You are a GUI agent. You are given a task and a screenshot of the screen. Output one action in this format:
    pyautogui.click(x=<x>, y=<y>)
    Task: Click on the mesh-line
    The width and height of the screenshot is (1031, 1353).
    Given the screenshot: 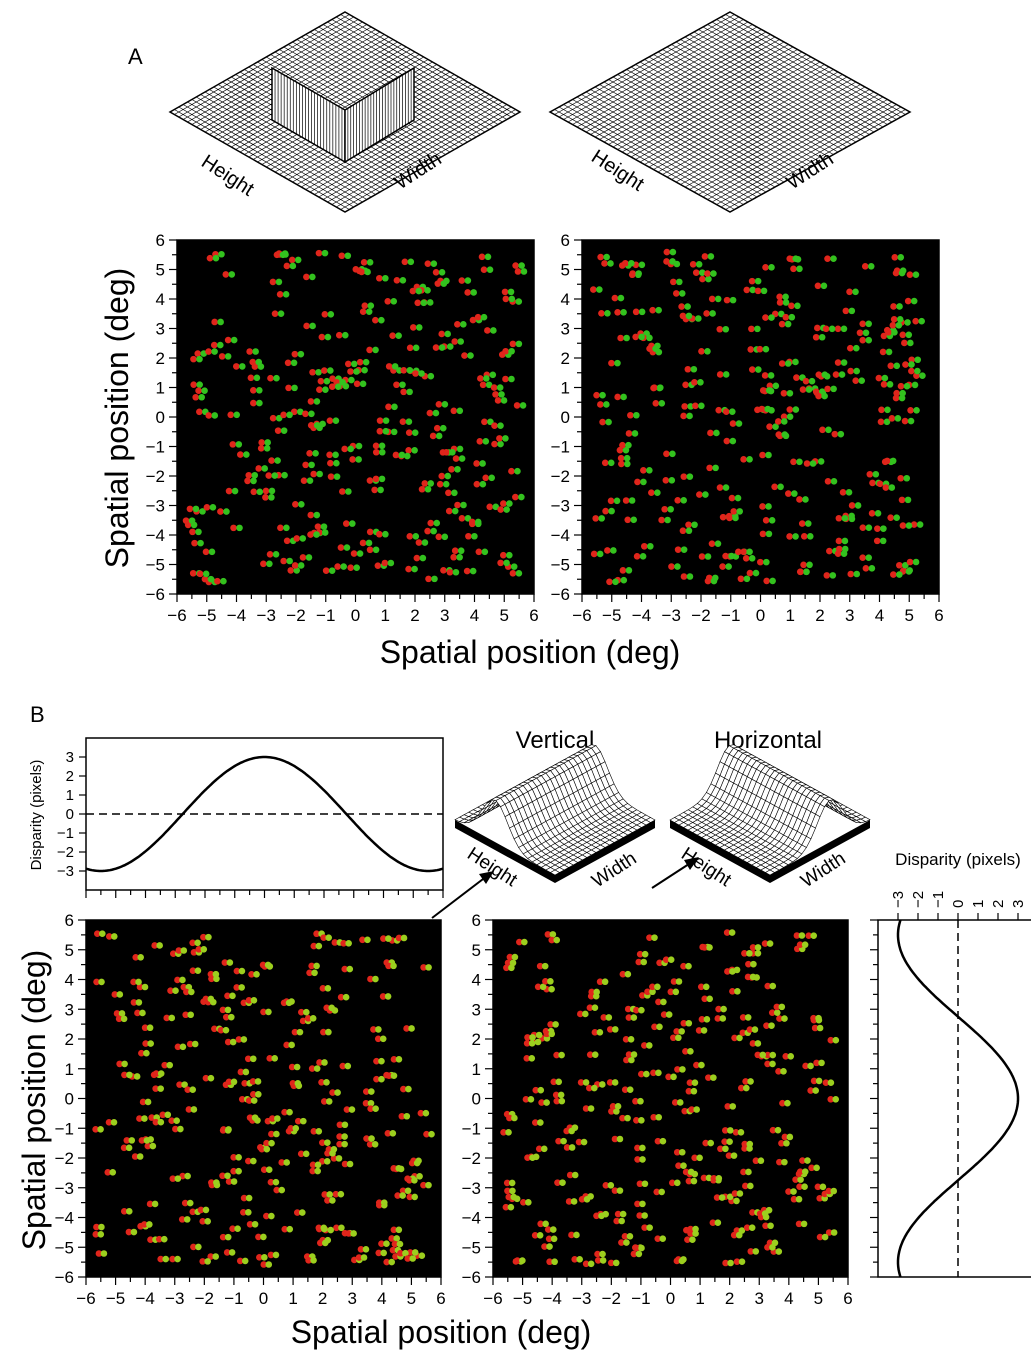 What is the action you would take?
    pyautogui.click(x=698, y=129)
    